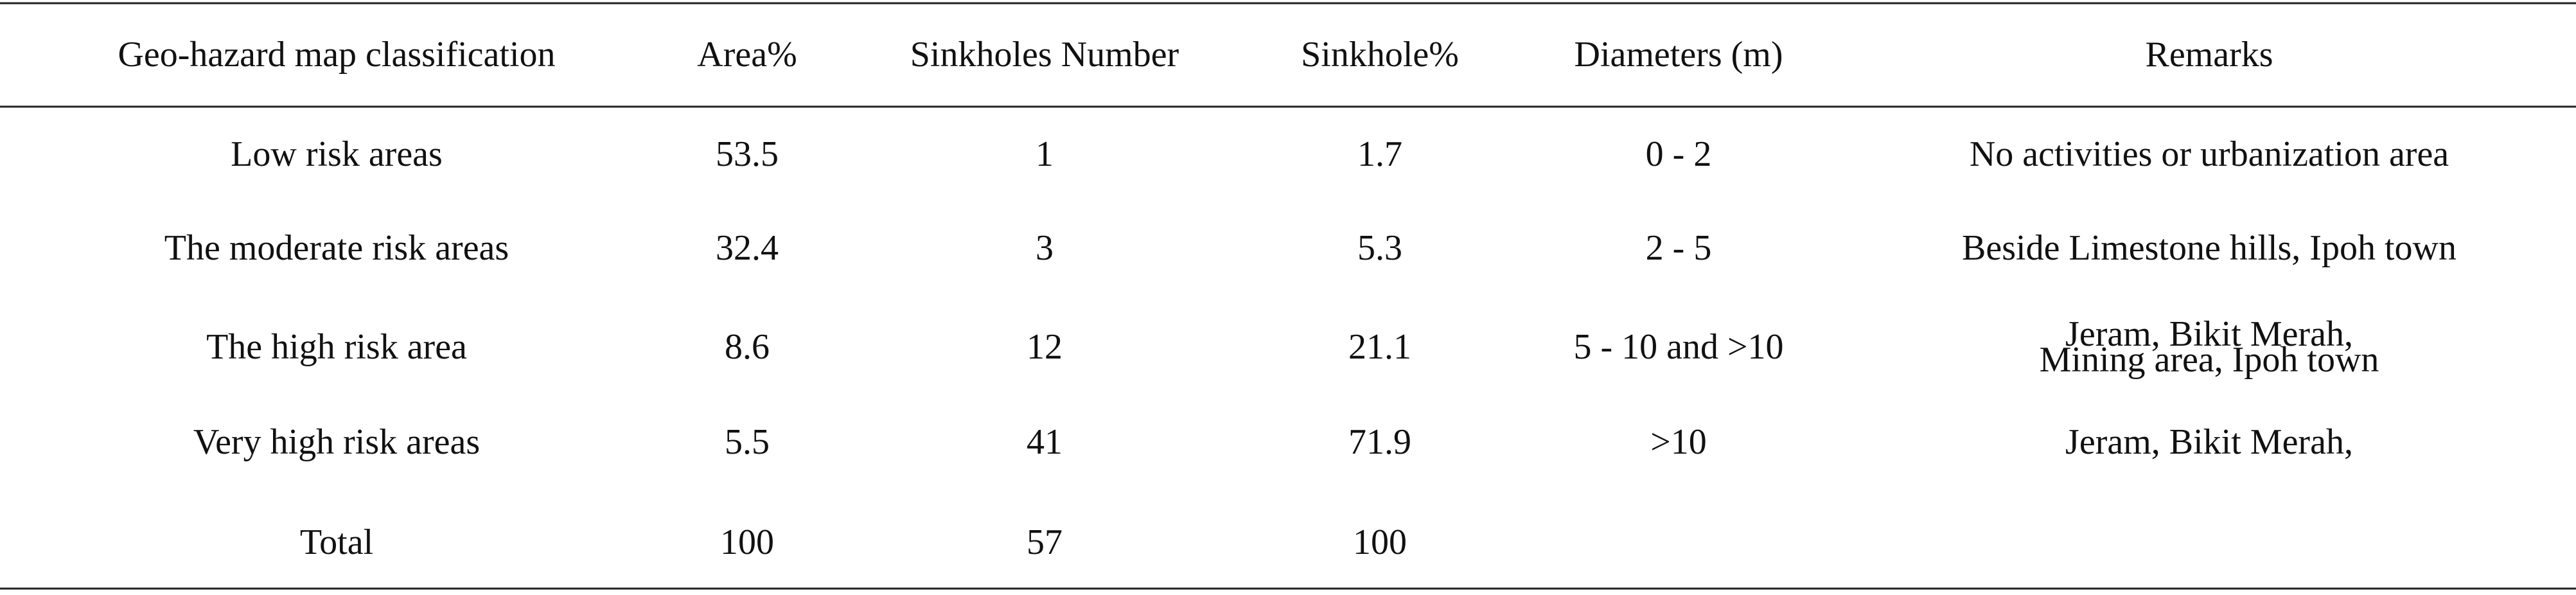 This screenshot has height=595, width=2576. What do you see at coordinates (747, 442) in the screenshot?
I see `table-cell: 5.5` at bounding box center [747, 442].